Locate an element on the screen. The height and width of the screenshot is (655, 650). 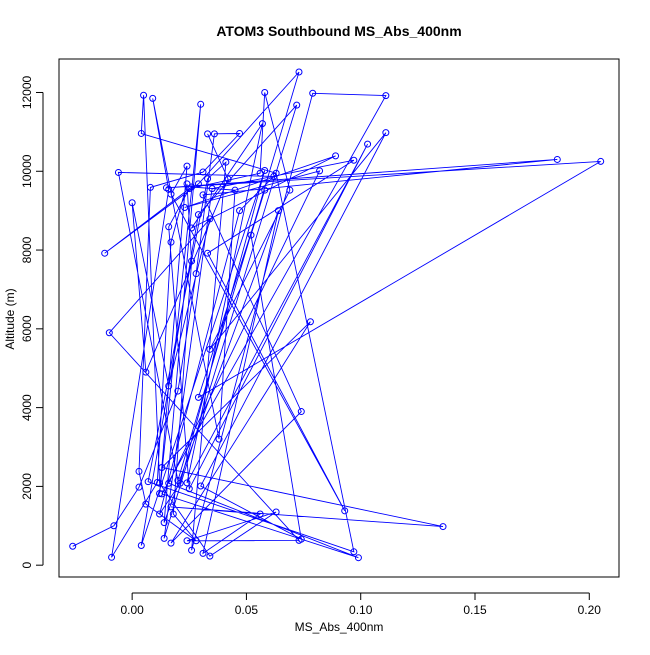
y-tick-label: 4000 is located at coordinates (27, 407).